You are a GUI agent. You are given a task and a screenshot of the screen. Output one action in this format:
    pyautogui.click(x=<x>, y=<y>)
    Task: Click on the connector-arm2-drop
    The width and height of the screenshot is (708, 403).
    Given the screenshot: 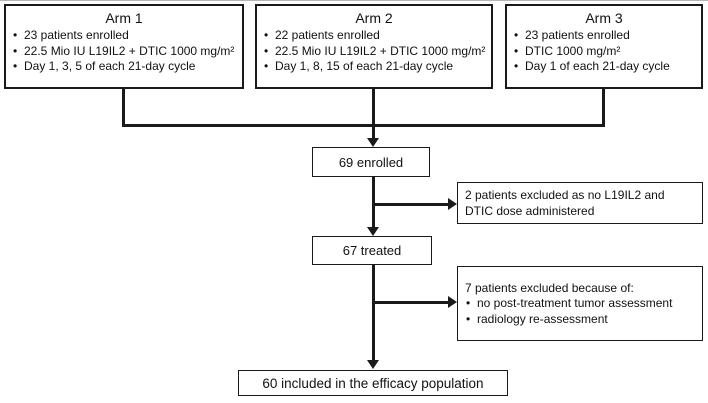 What is the action you would take?
    pyautogui.click(x=373, y=114)
    